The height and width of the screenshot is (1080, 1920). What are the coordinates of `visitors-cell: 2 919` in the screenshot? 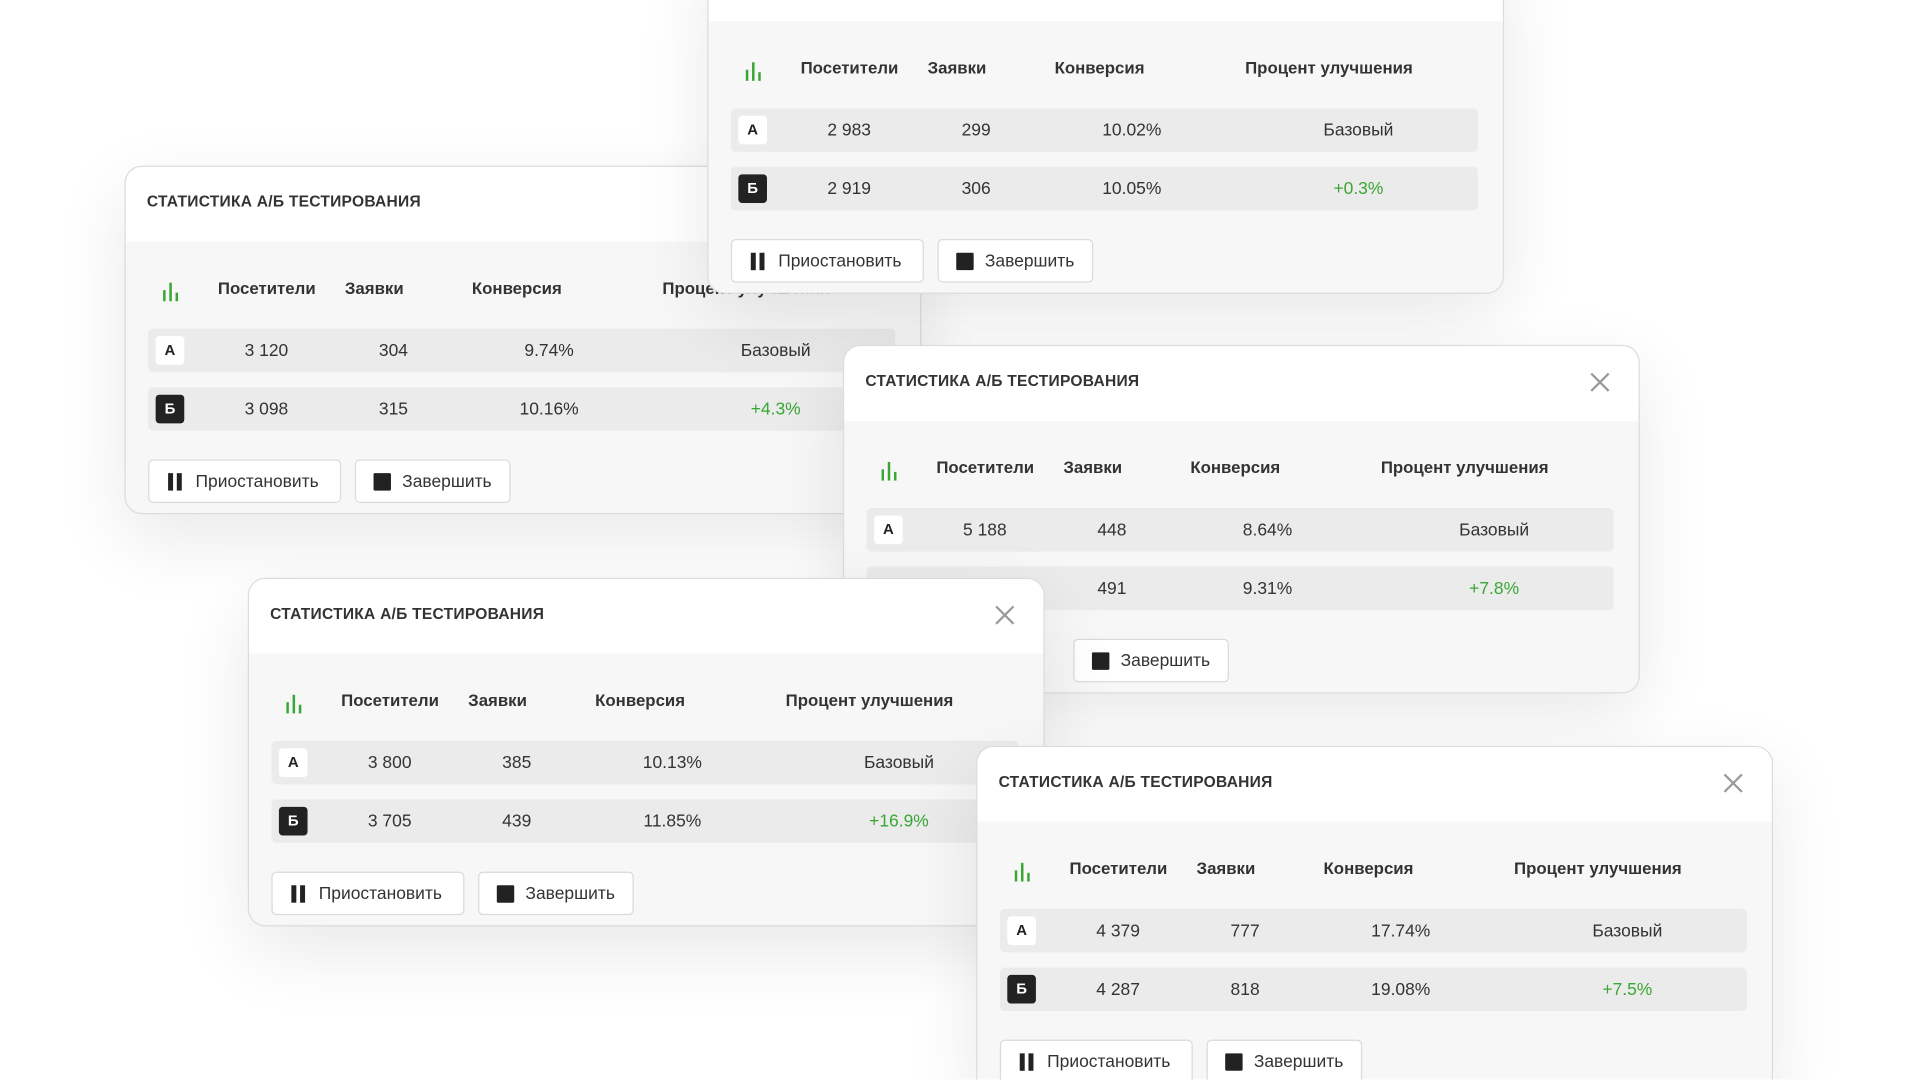 It's located at (849, 188).